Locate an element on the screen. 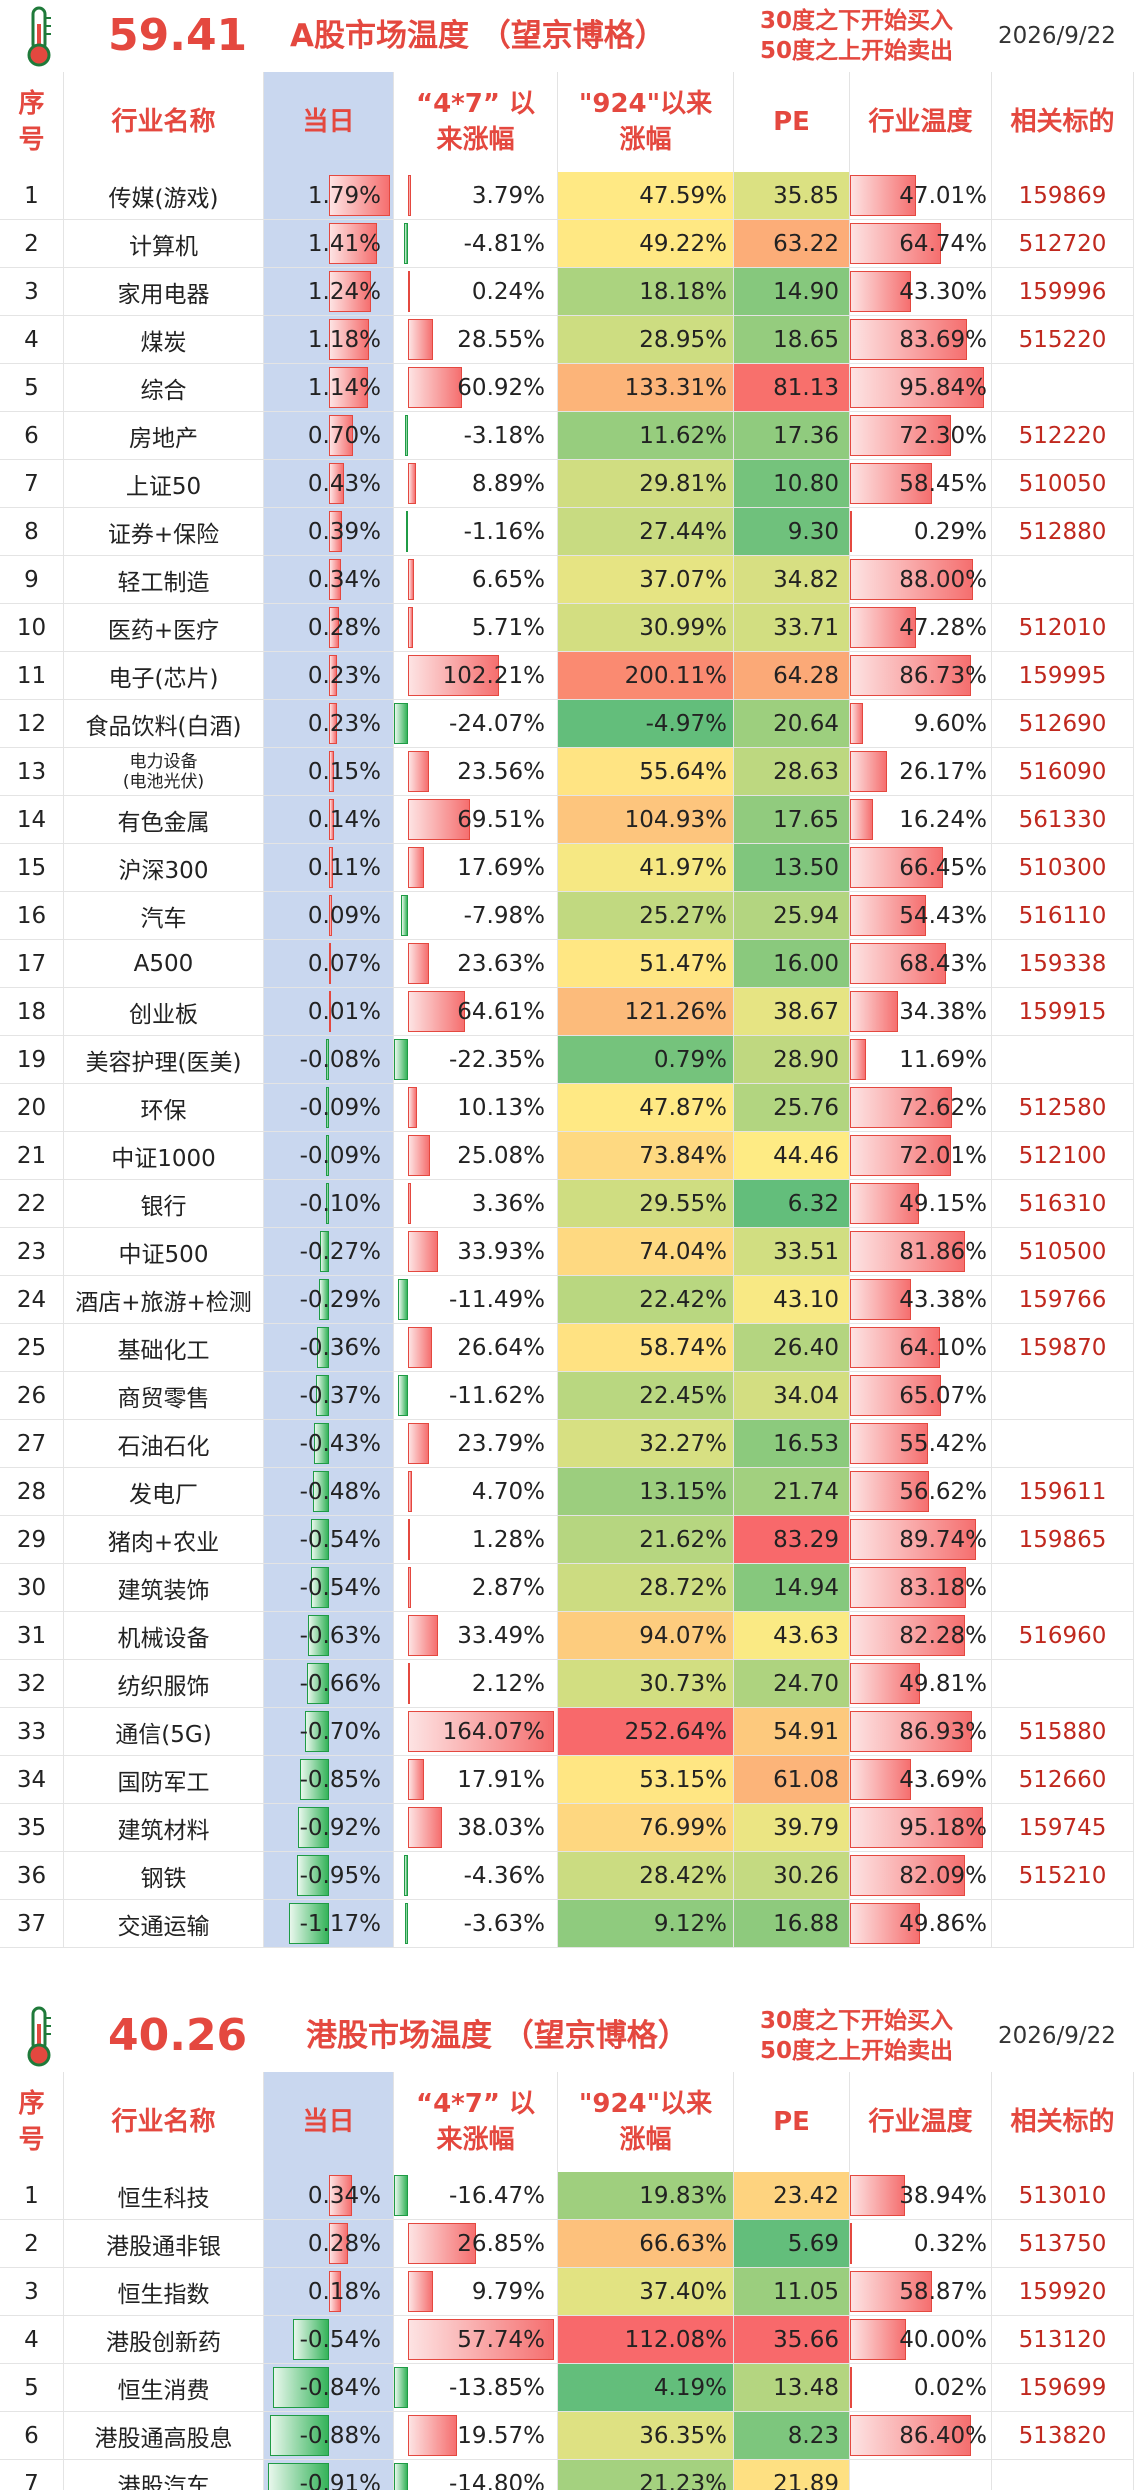  related-fund-code: 512580 is located at coordinates (1063, 1108).